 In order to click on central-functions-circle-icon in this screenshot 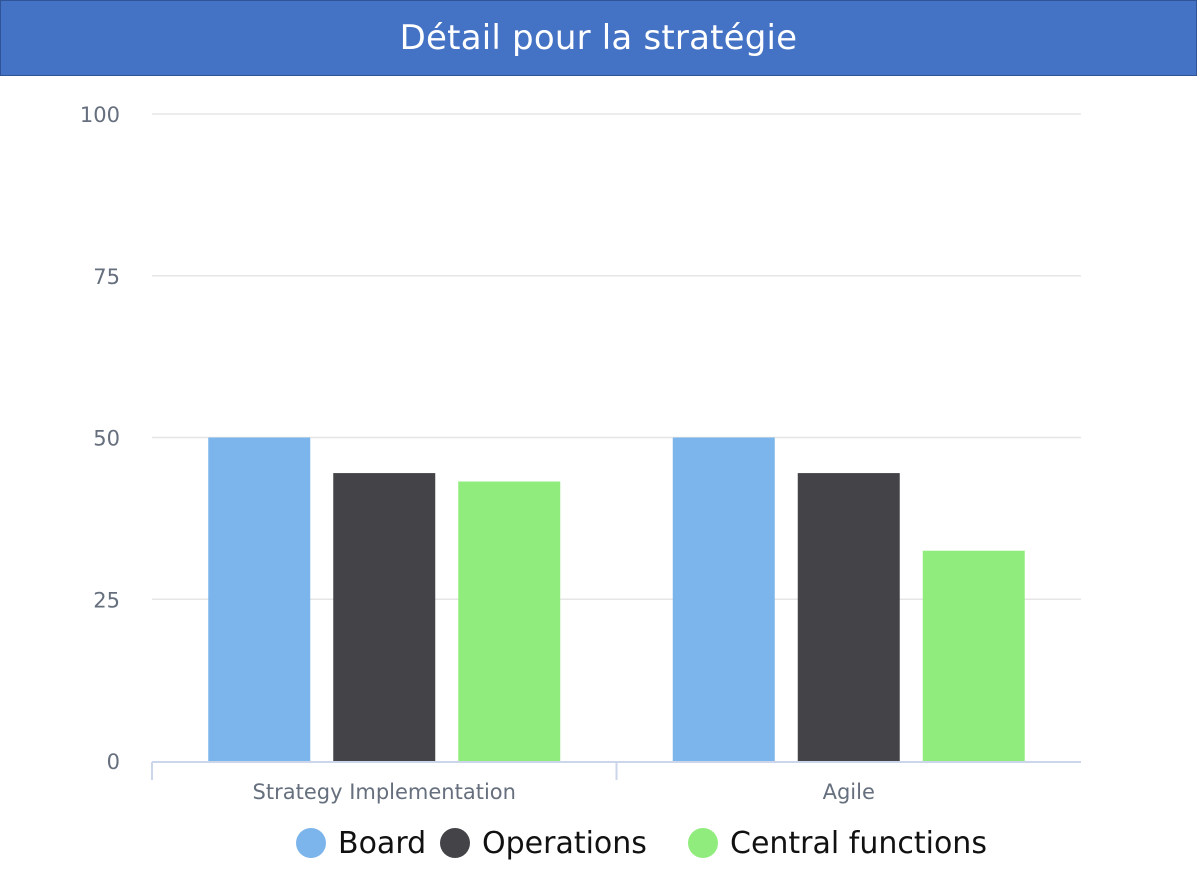, I will do `click(703, 843)`.